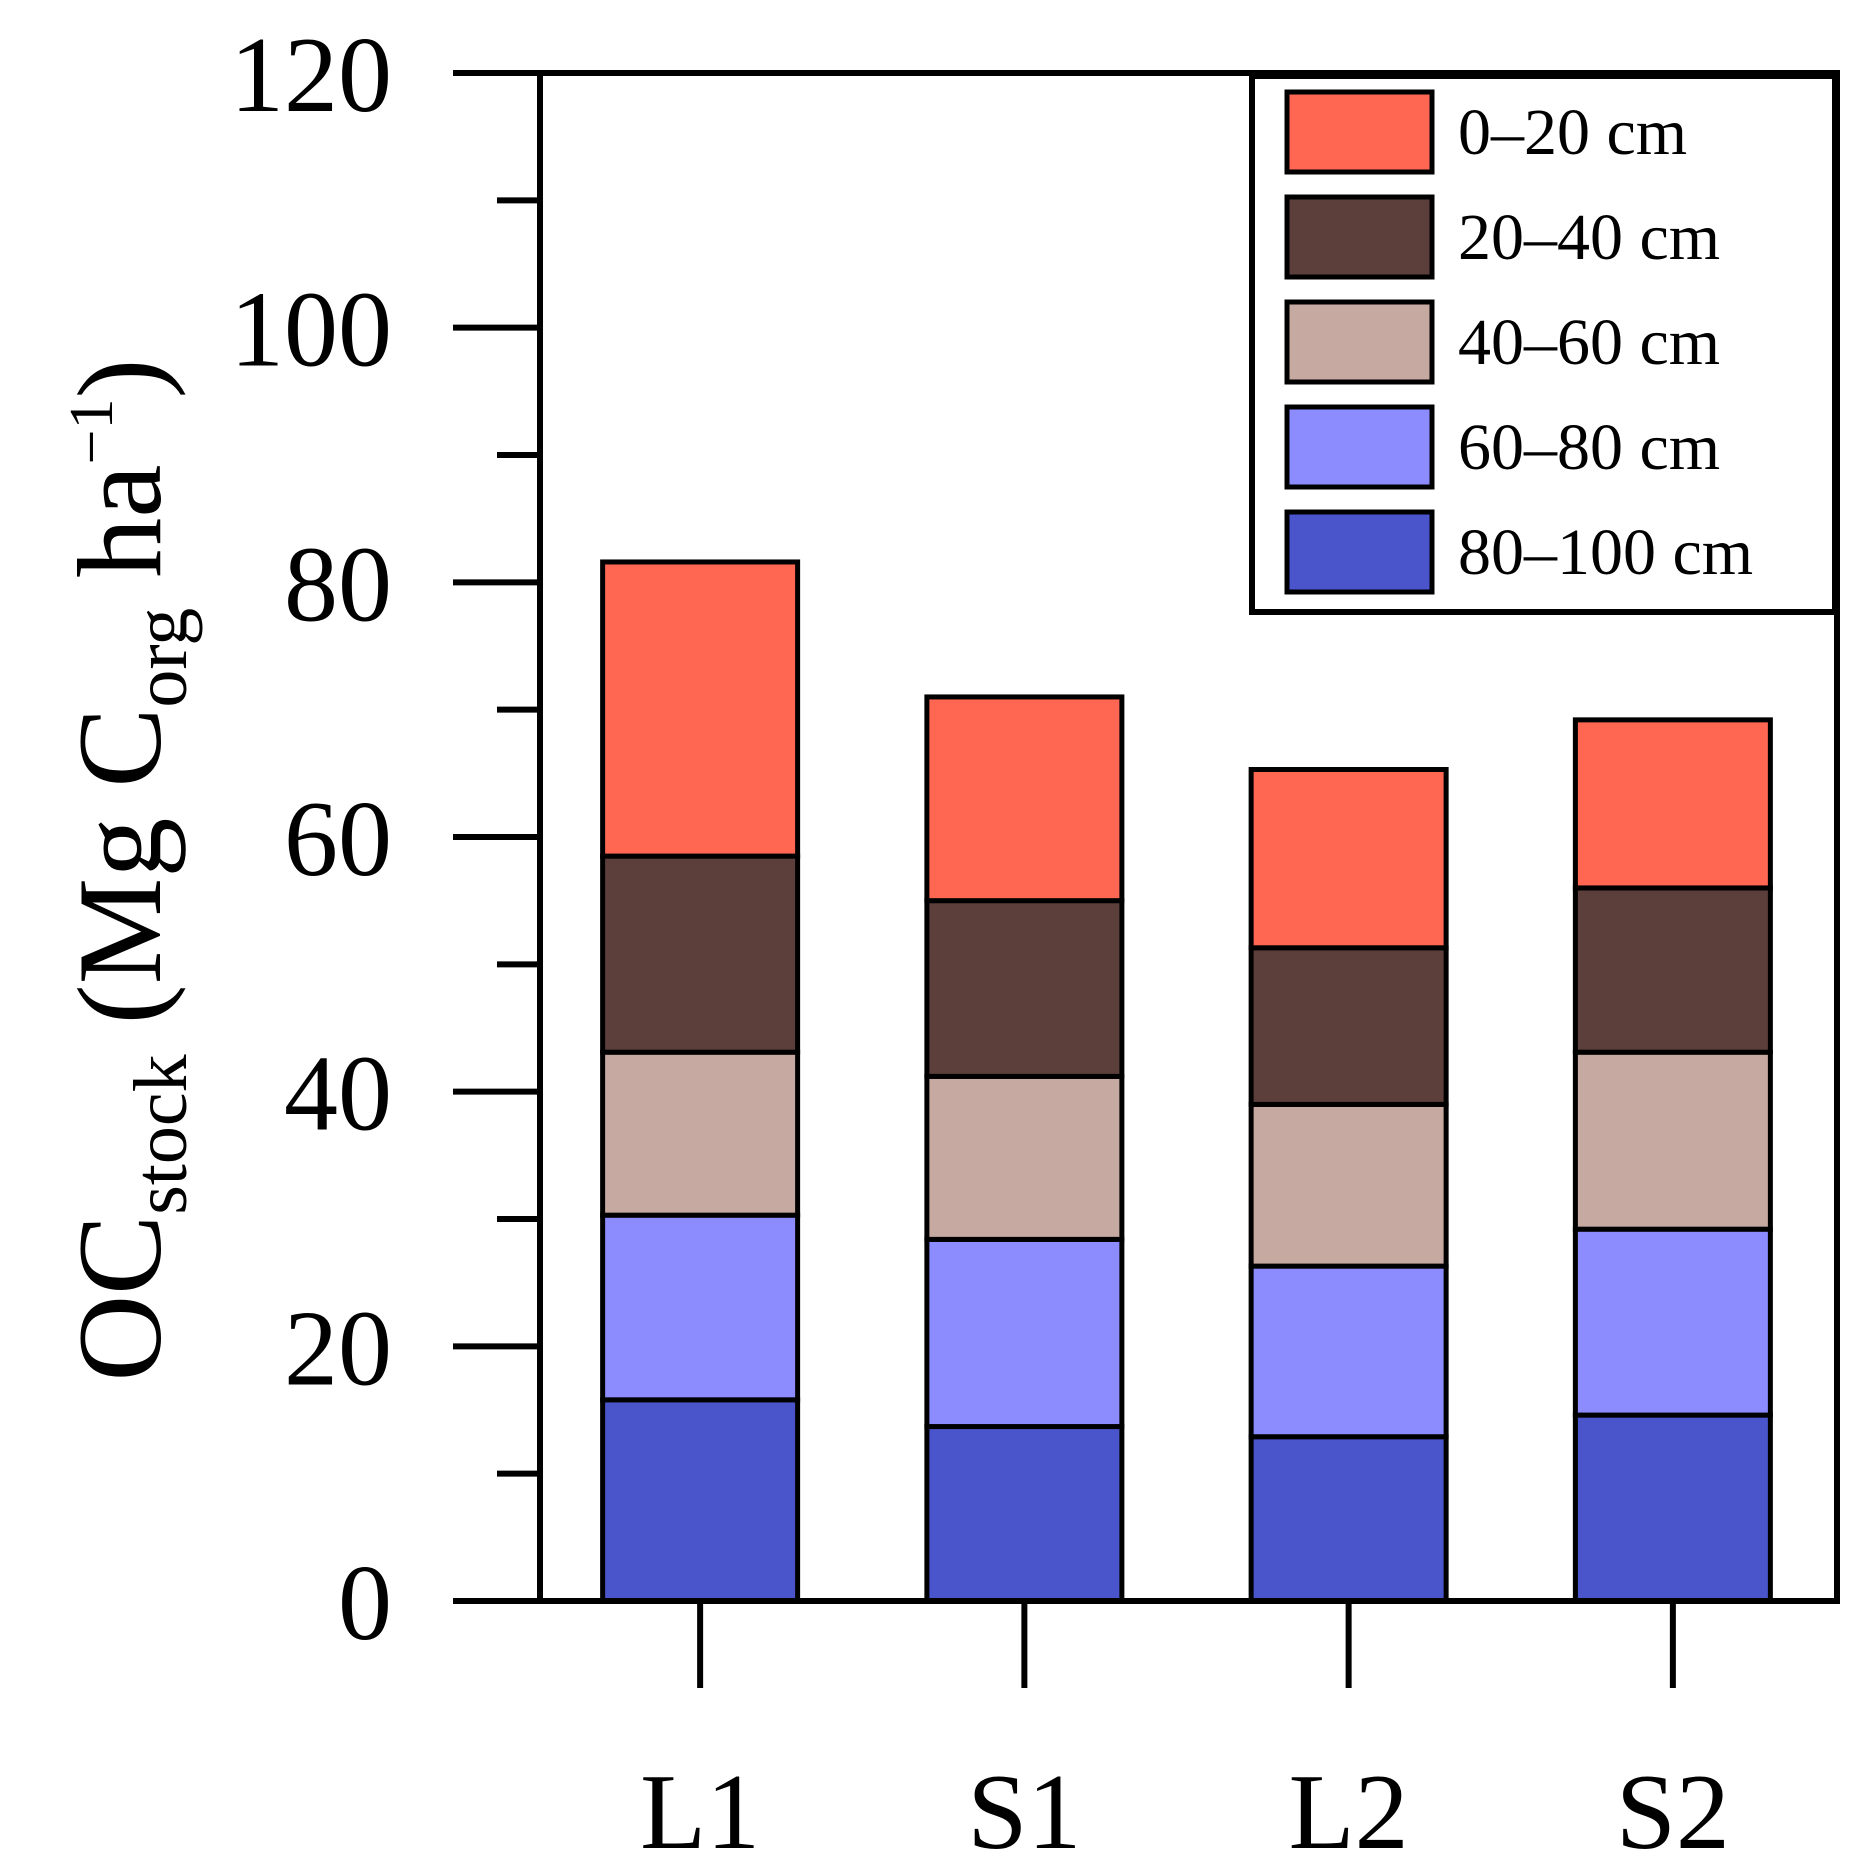 Image resolution: width=1863 pixels, height=1873 pixels. I want to click on y-tick-label: 20, so click(338, 1348).